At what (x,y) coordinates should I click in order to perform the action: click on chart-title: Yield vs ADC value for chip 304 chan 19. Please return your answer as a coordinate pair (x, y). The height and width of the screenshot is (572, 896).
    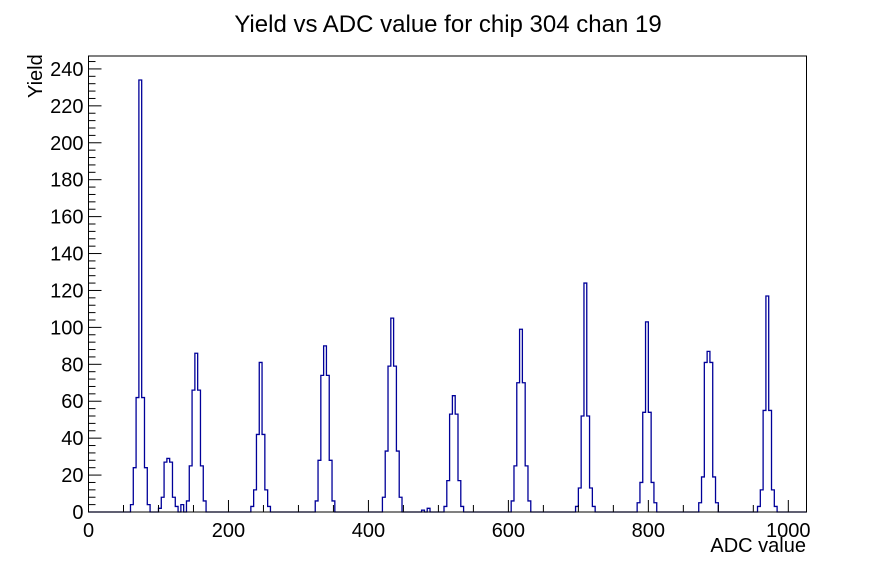
    Looking at the image, I should click on (448, 24).